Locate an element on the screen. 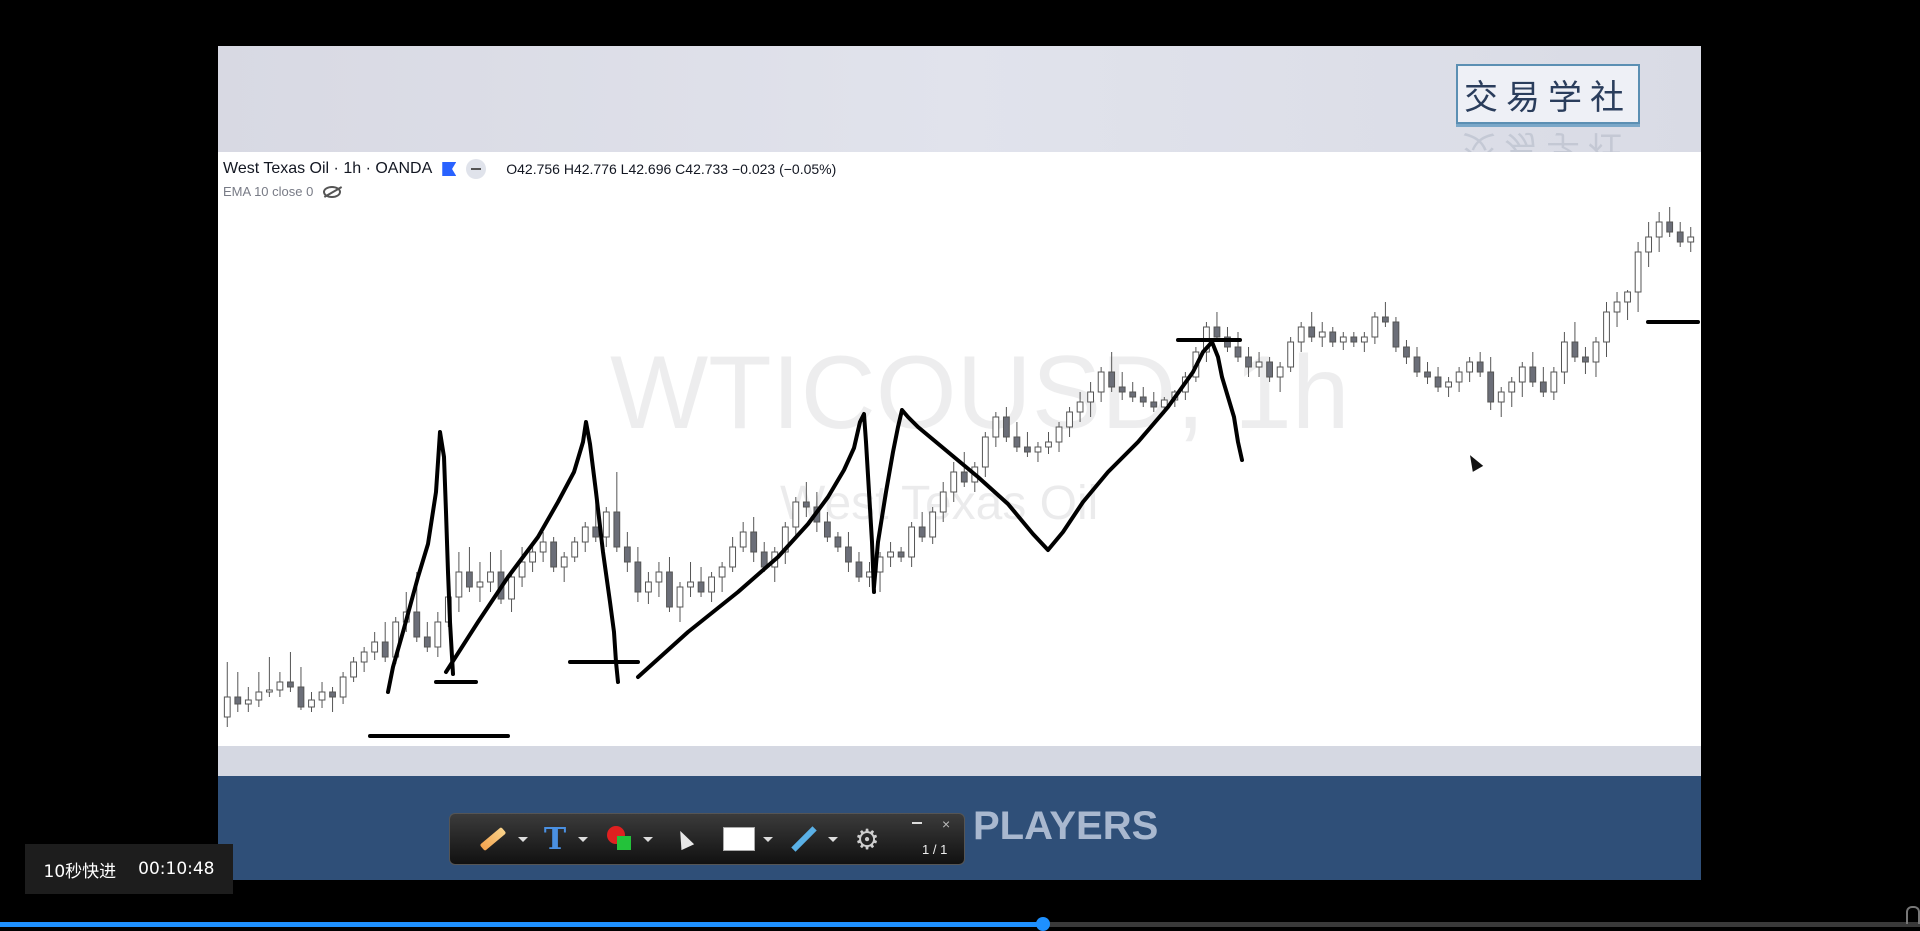 The height and width of the screenshot is (931, 1920). progress-fill is located at coordinates (521, 924).